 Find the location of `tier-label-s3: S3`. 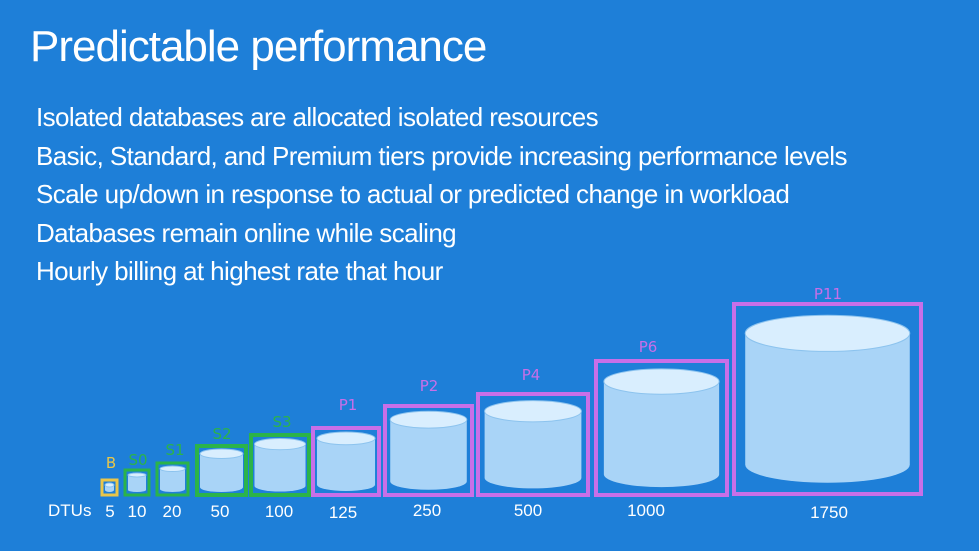

tier-label-s3: S3 is located at coordinates (281, 422).